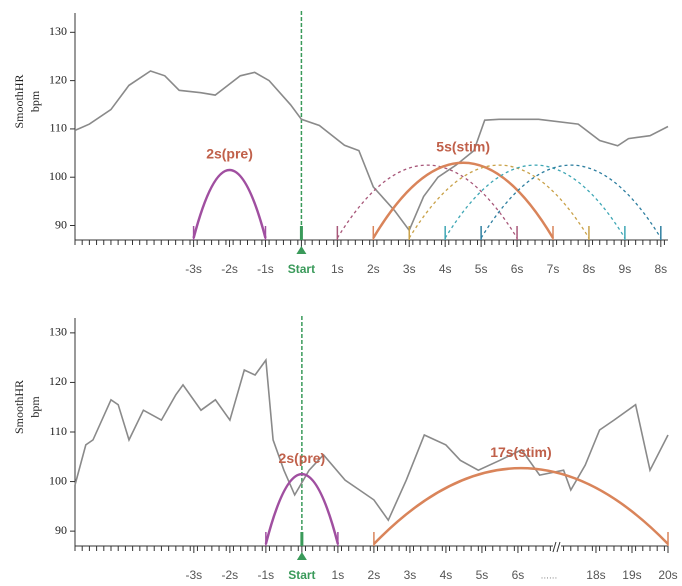  Describe the element at coordinates (463, 146) in the screenshot. I see `window-label: 5s(stim)` at that location.